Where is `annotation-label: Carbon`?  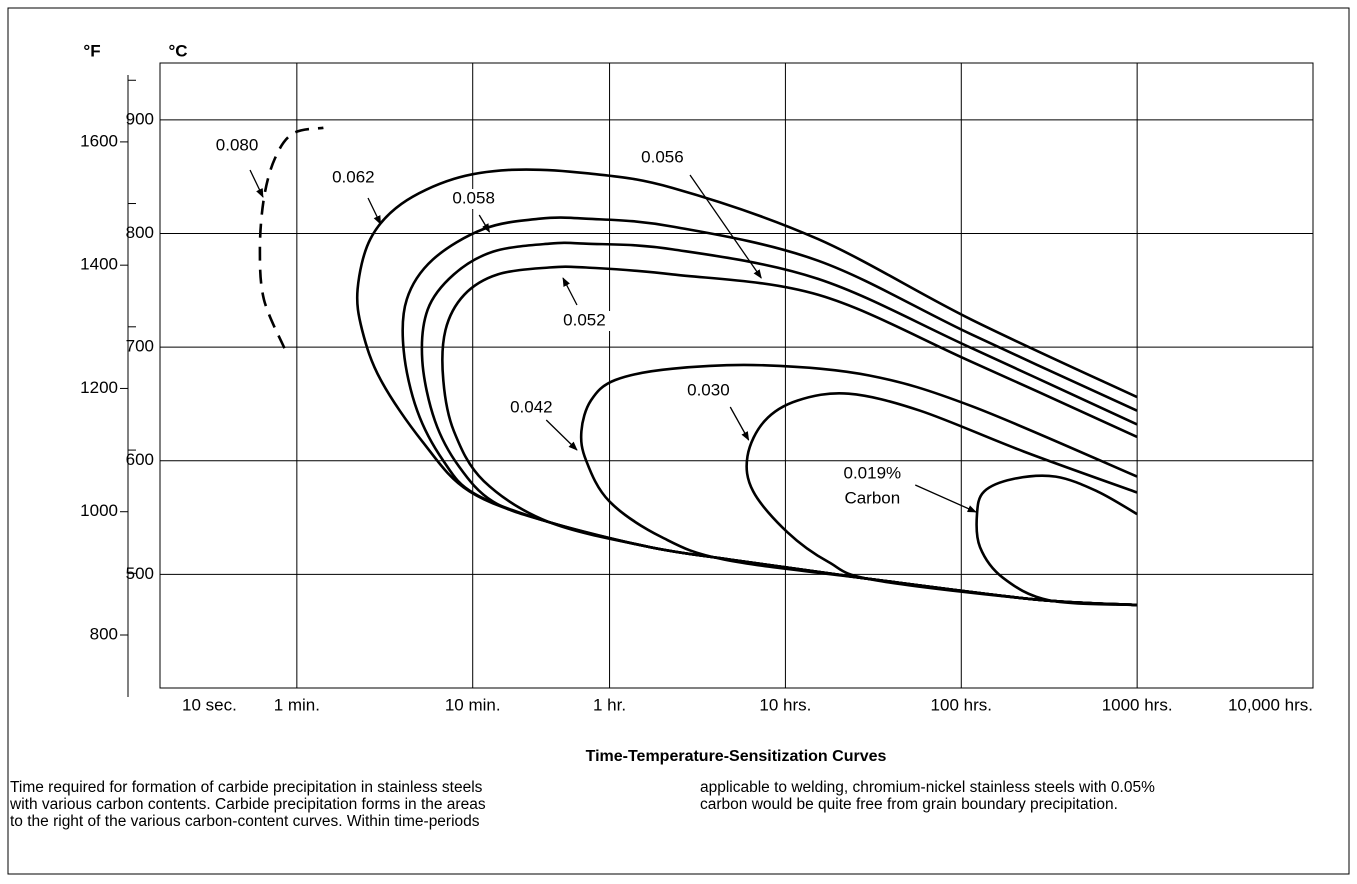
annotation-label: Carbon is located at coordinates (872, 497).